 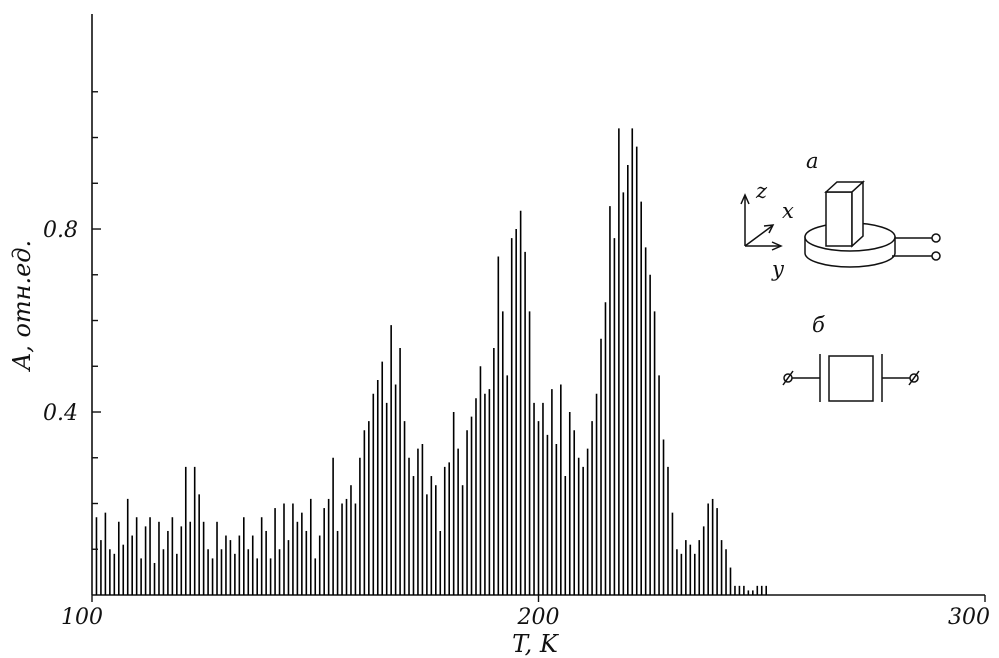 What do you see at coordinates (851, 378) in the screenshot?
I see `sample-body` at bounding box center [851, 378].